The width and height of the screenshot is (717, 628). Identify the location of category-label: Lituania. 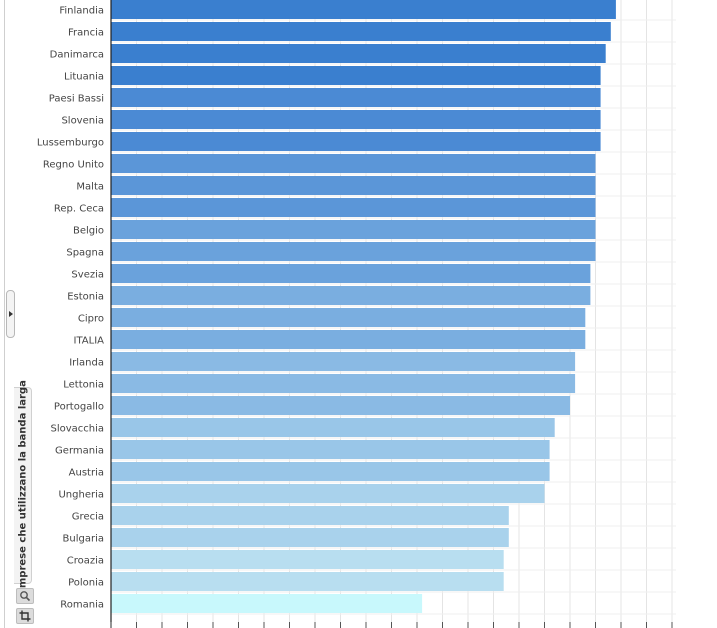
(84, 77).